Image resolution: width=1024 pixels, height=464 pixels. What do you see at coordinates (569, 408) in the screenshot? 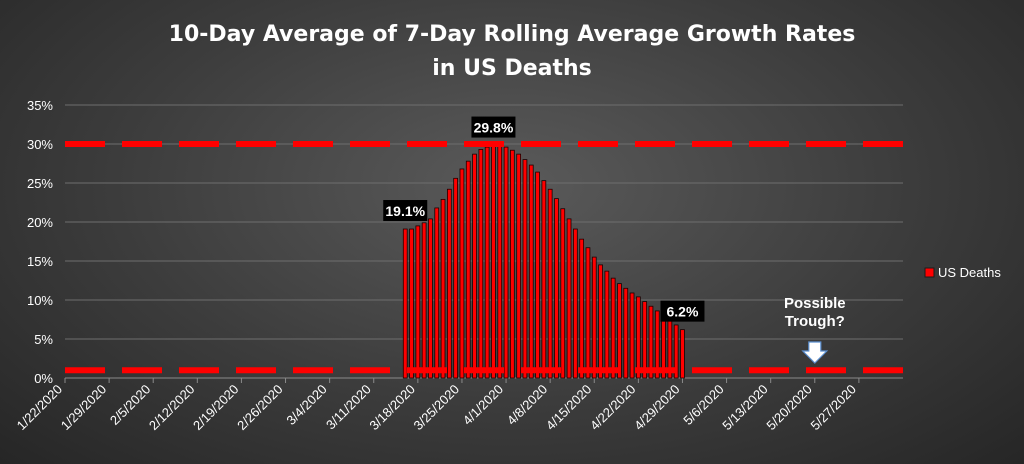
I see `x-tick-label: 4/15/2020` at bounding box center [569, 408].